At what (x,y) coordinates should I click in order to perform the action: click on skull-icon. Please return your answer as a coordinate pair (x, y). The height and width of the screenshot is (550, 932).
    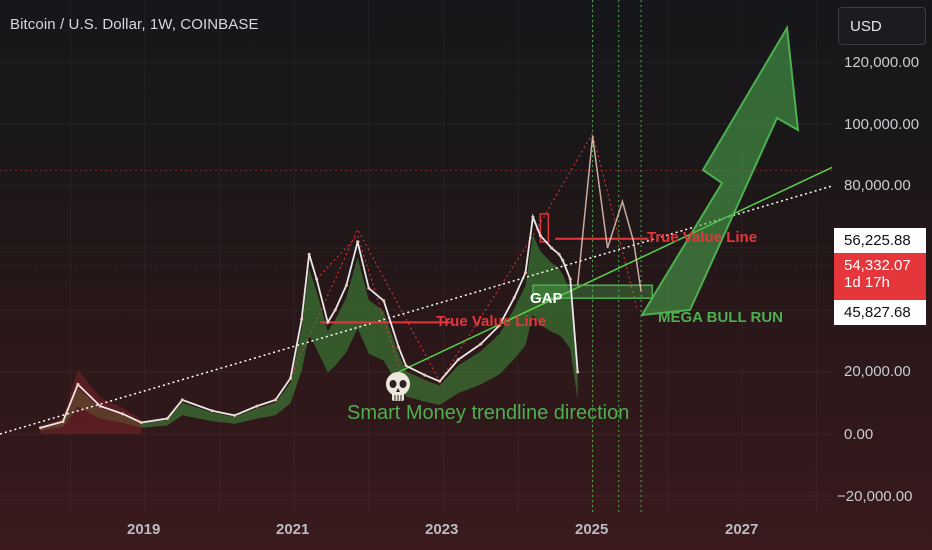
    Looking at the image, I should click on (398, 390).